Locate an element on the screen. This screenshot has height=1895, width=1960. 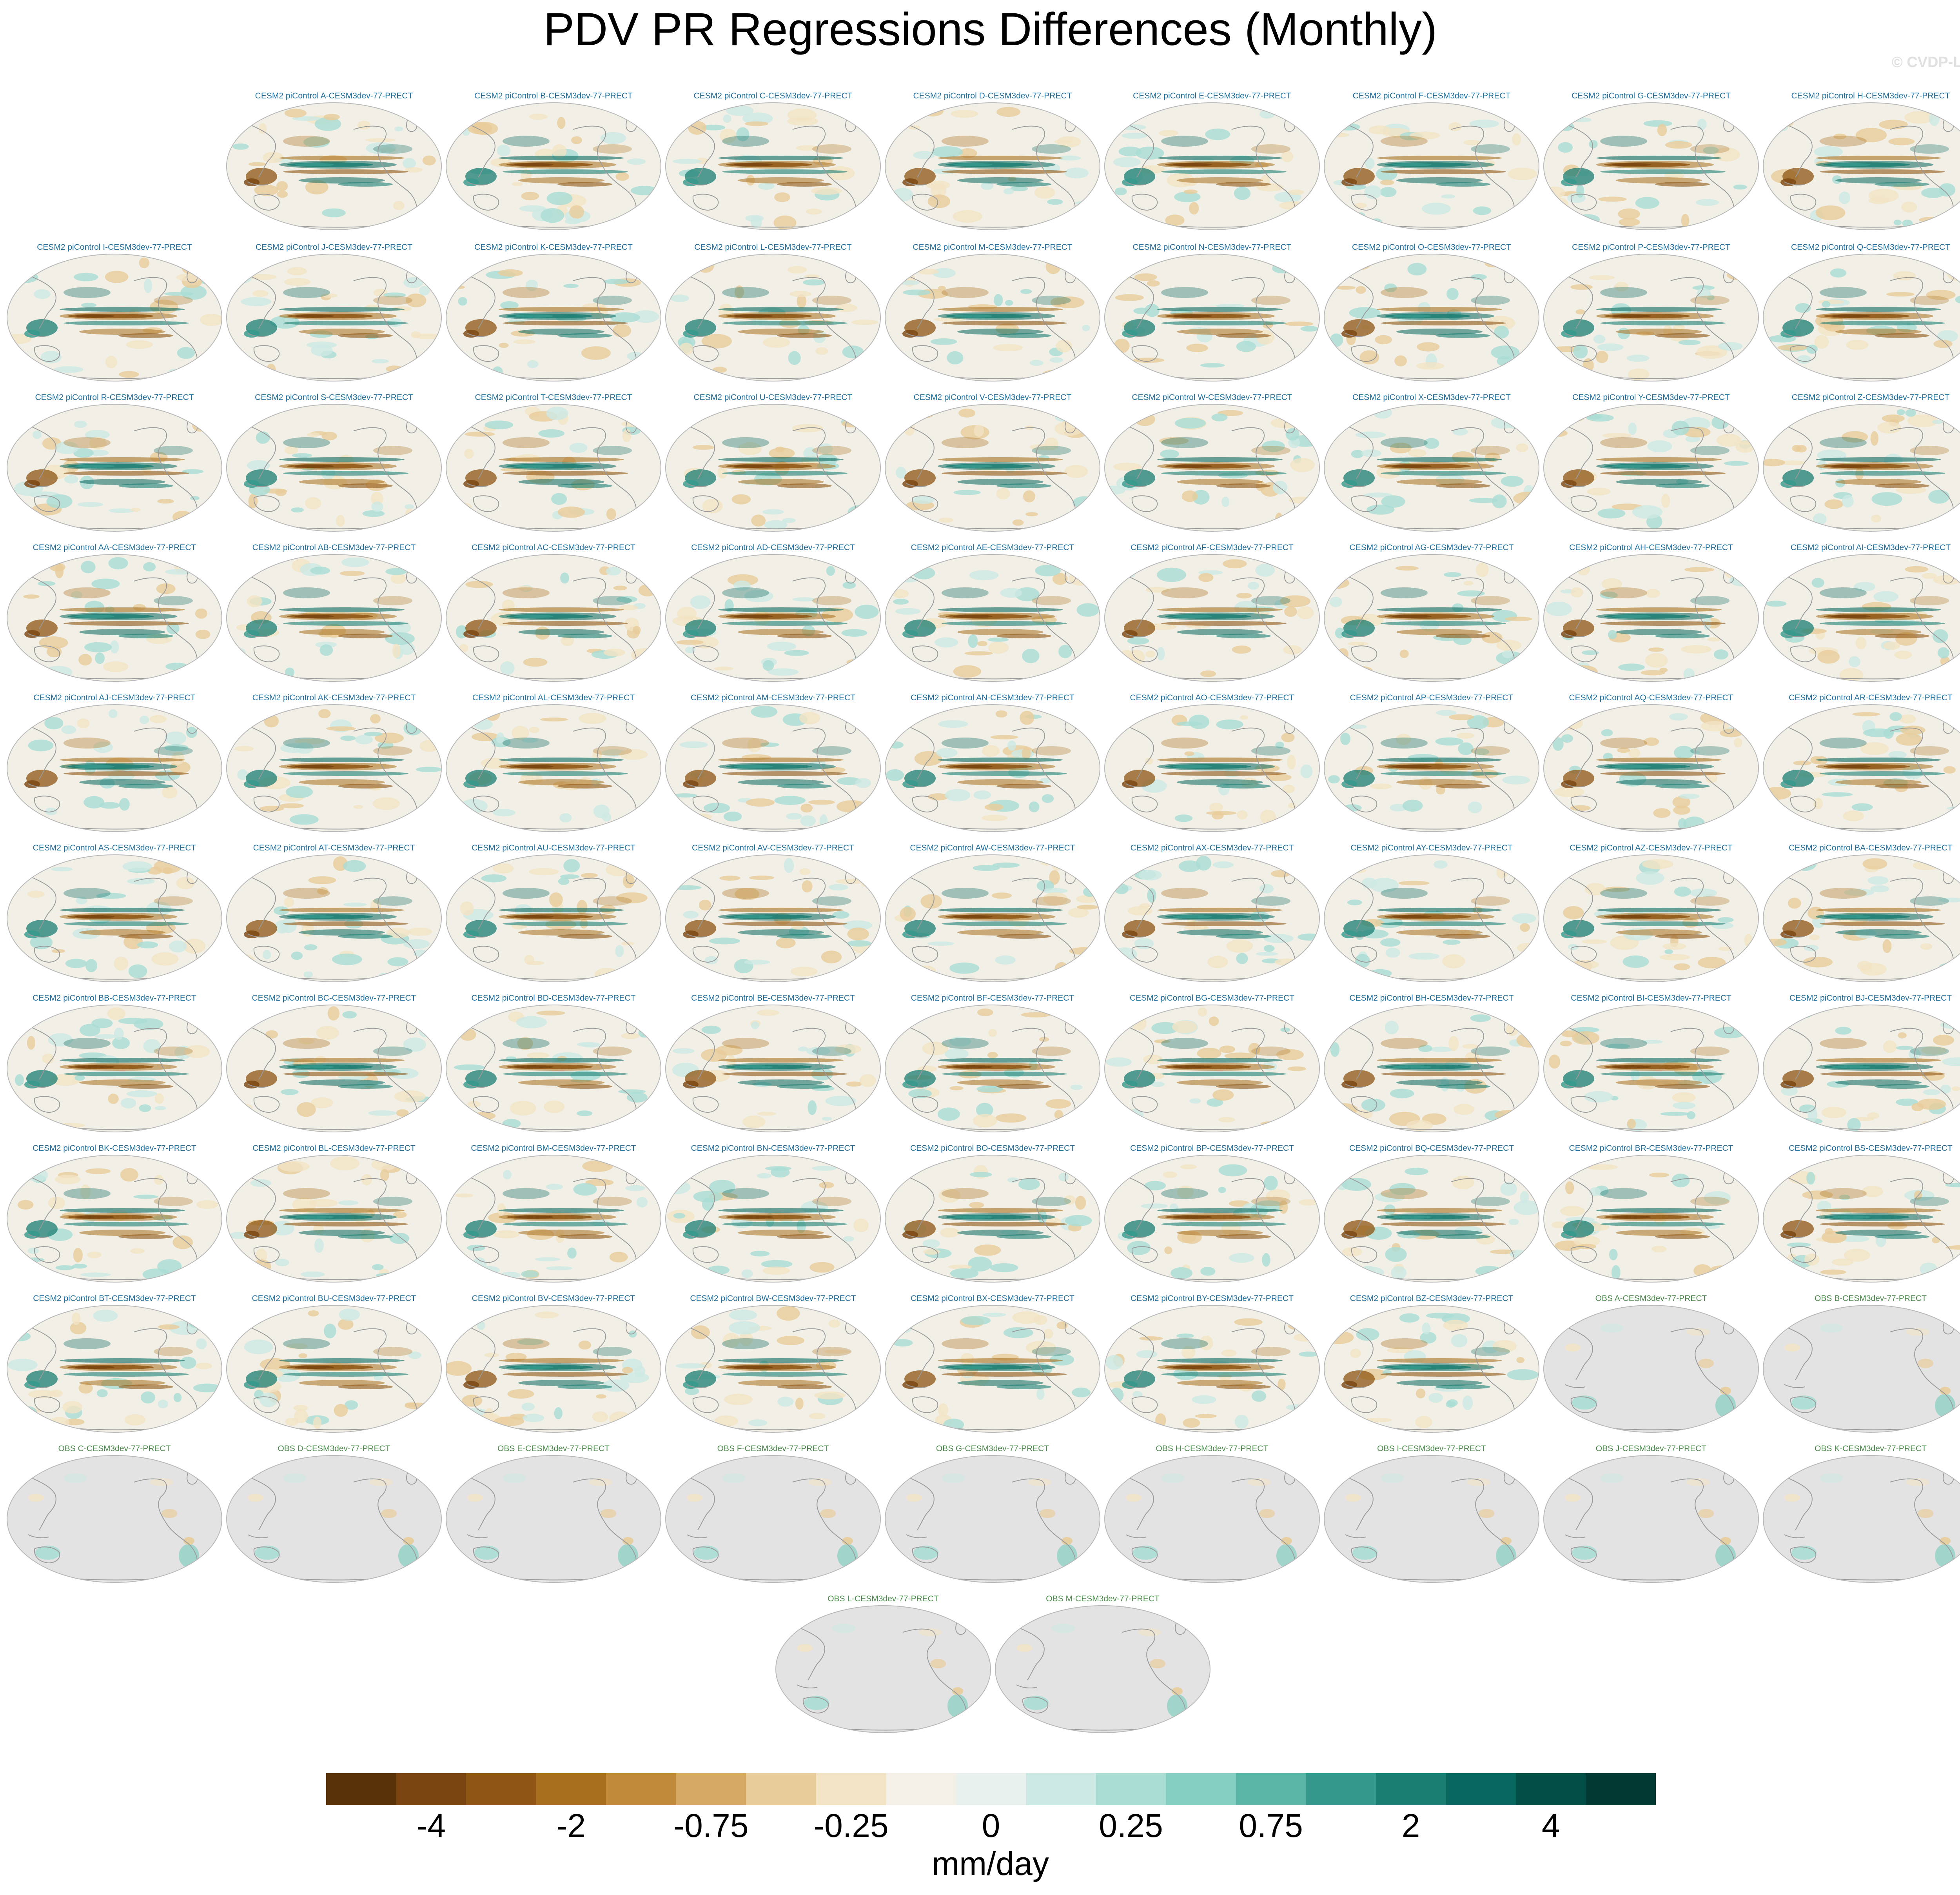
map-panel: CESM2 piControl BD-CESM3dev-77-PRECT is located at coordinates (553, 1063).